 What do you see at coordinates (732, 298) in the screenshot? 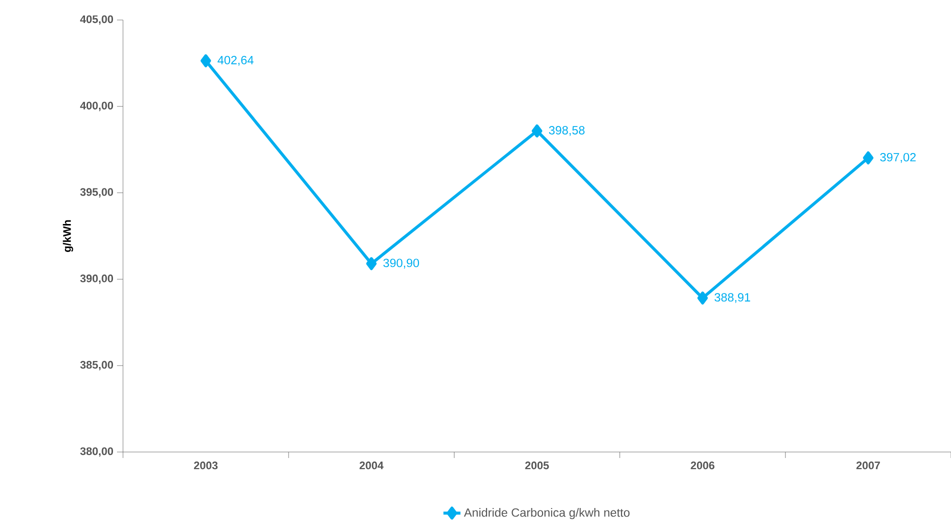
I see `data-label: 388,91` at bounding box center [732, 298].